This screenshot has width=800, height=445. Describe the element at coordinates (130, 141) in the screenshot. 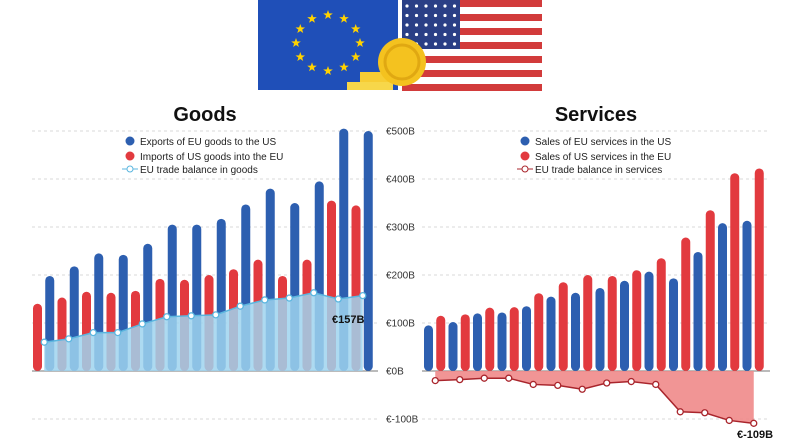

I see `legend-marker-exports` at that location.